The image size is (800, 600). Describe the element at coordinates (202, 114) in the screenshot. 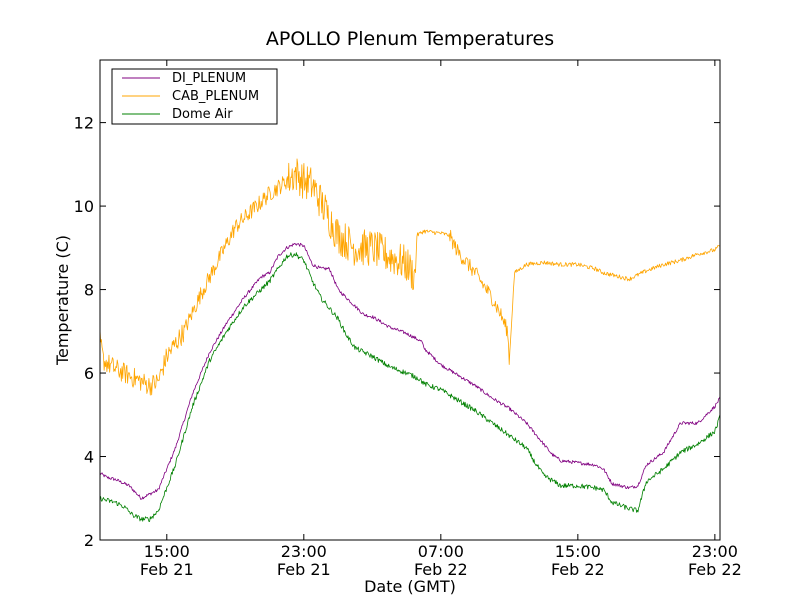

I see `legend-label-dome-air: Dome Air` at that location.